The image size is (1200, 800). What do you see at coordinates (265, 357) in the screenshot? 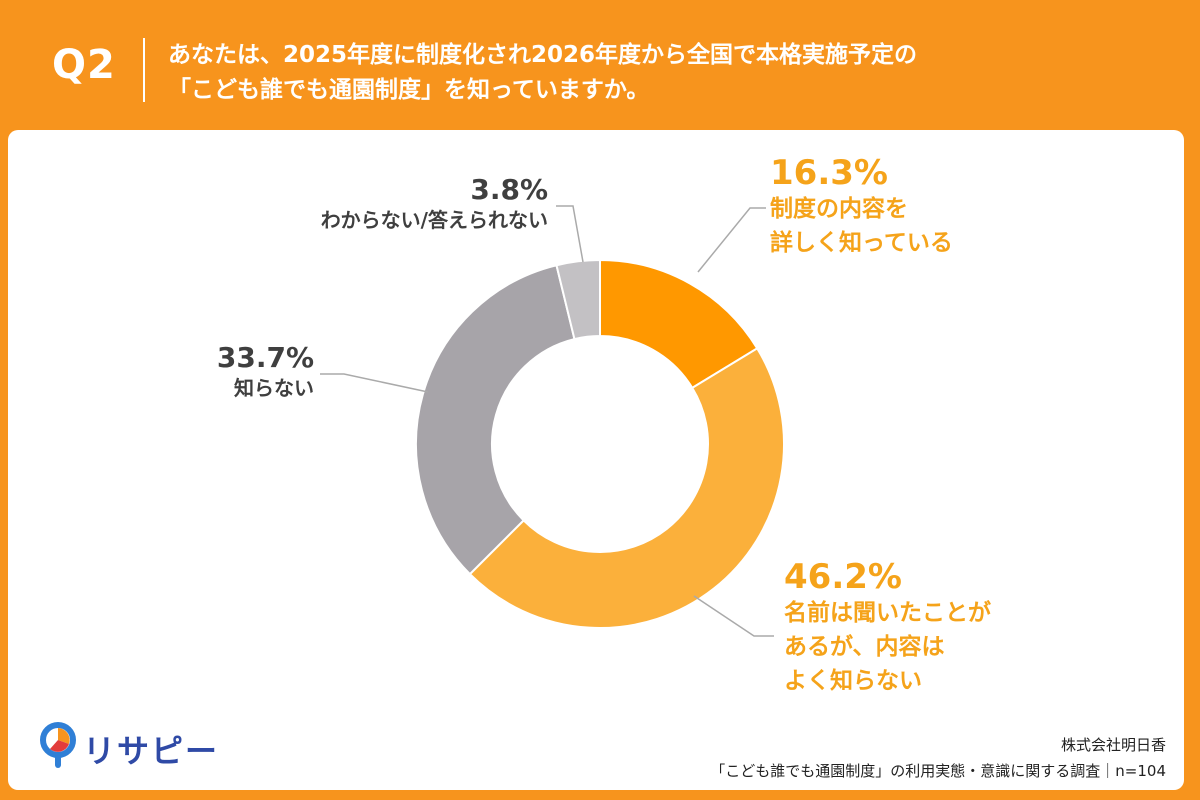
I see `pct-dont-know: 33.7%` at bounding box center [265, 357].